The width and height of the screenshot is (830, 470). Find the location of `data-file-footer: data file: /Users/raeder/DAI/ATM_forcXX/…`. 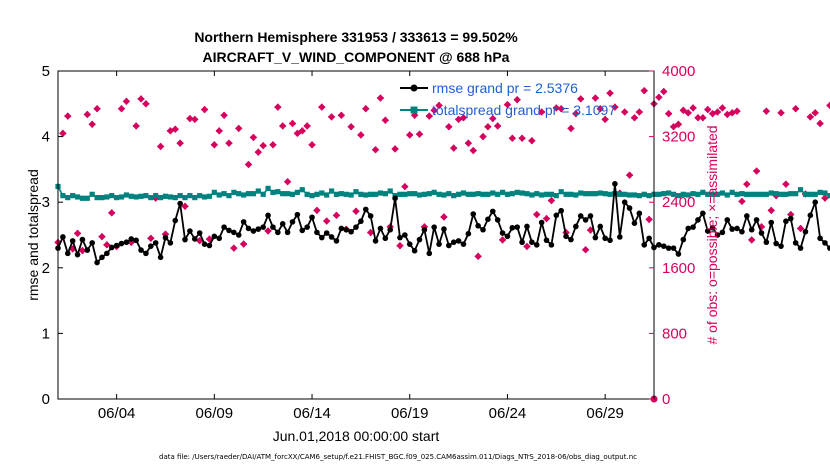

data-file-footer: data file: /Users/raeder/DAI/ATM_forcXX/… is located at coordinates (398, 457).